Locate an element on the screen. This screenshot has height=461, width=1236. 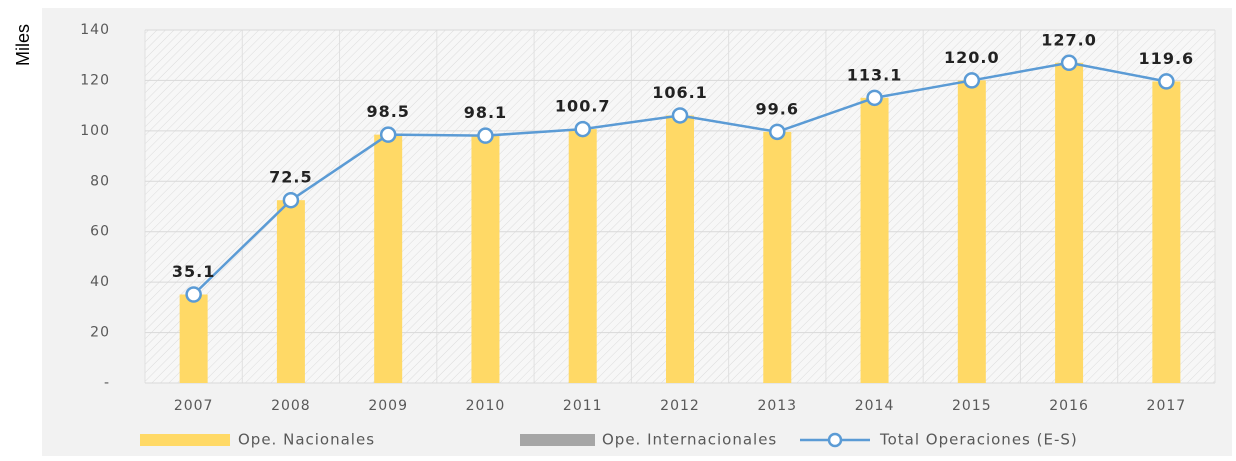
y-tick-label: 20 is located at coordinates (100, 333).